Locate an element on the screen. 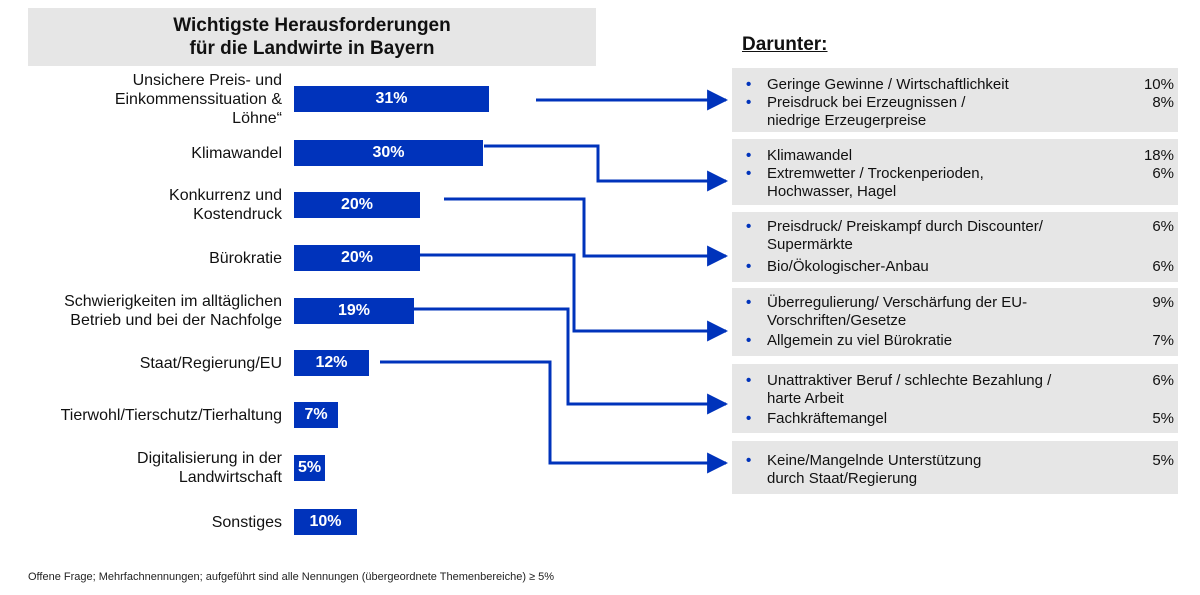  bar: 5% is located at coordinates (309, 468).